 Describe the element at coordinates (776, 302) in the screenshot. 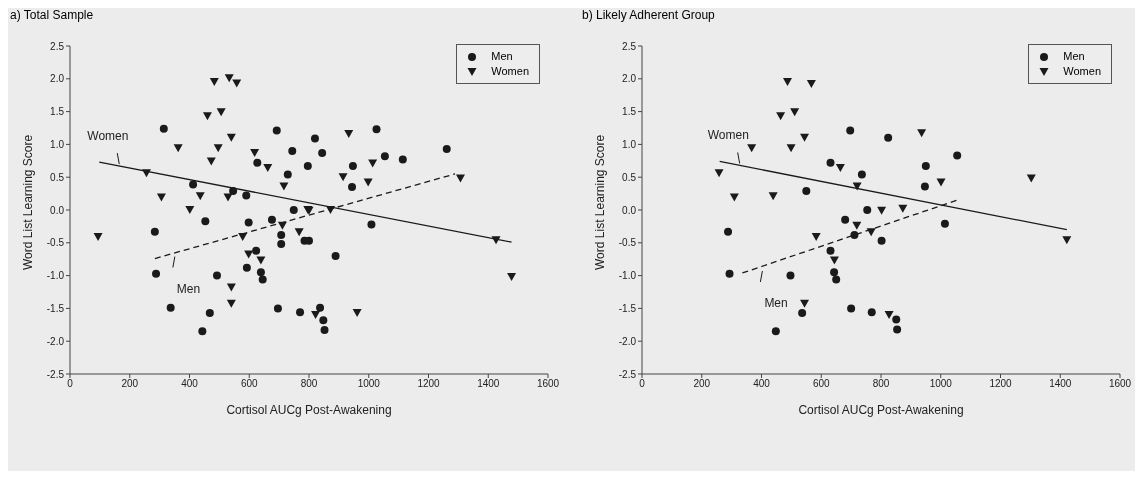

I see `text: Men` at that location.